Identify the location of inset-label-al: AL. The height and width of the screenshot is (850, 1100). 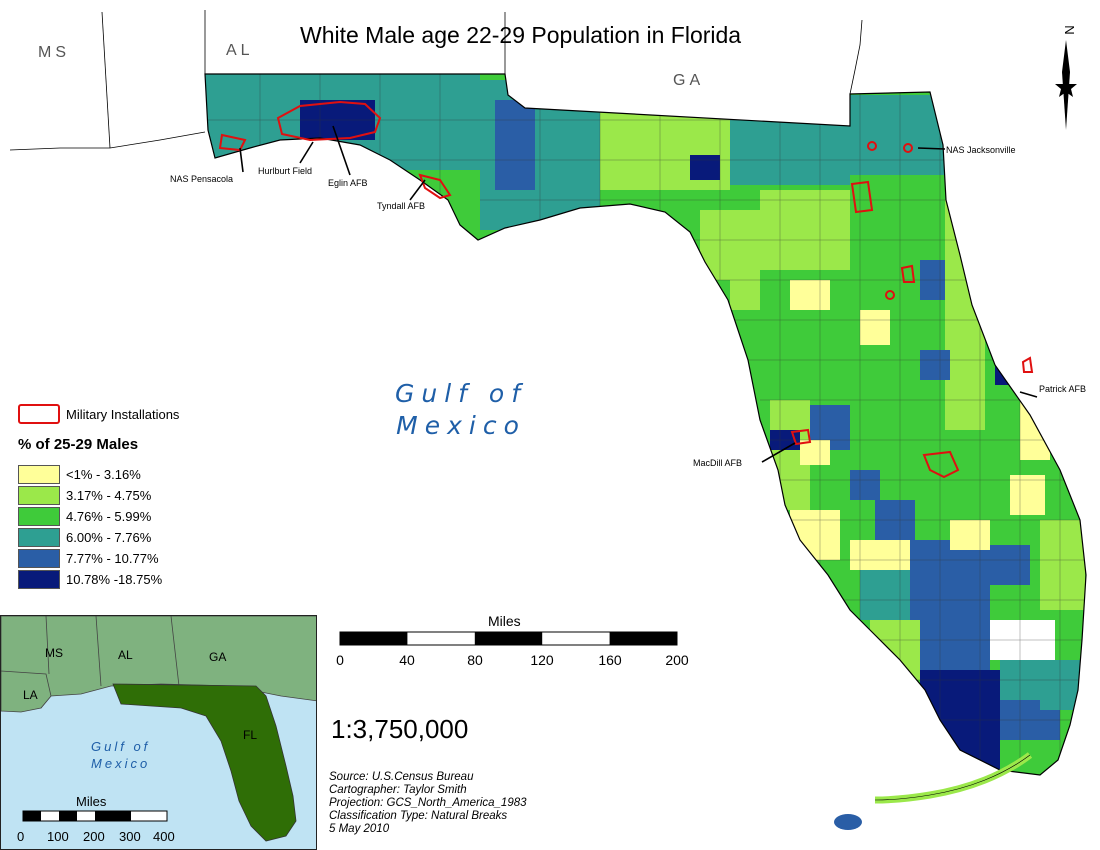
(125, 655).